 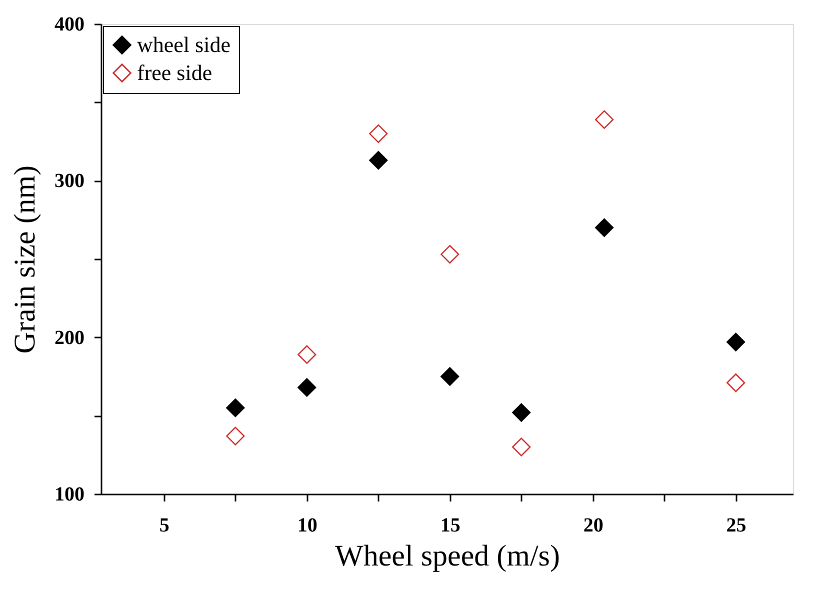 What do you see at coordinates (307, 525) in the screenshot?
I see `x-tick-label: 10` at bounding box center [307, 525].